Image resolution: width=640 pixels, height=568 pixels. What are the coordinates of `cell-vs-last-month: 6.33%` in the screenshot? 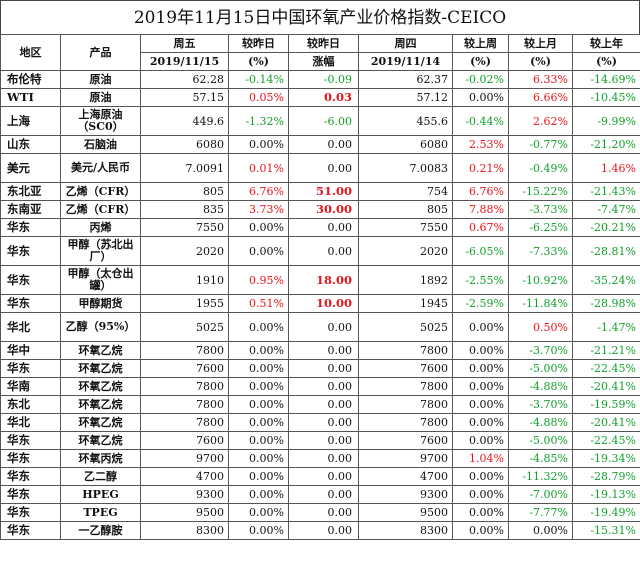 It's located at (540, 79).